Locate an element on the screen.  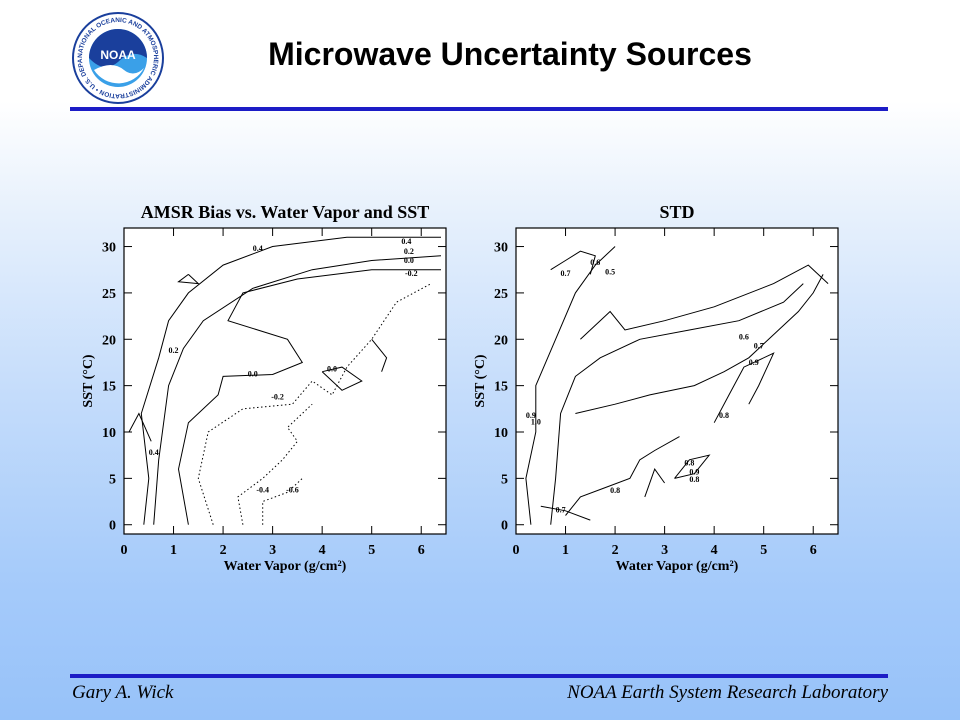
bottom-divider is located at coordinates (479, 676).